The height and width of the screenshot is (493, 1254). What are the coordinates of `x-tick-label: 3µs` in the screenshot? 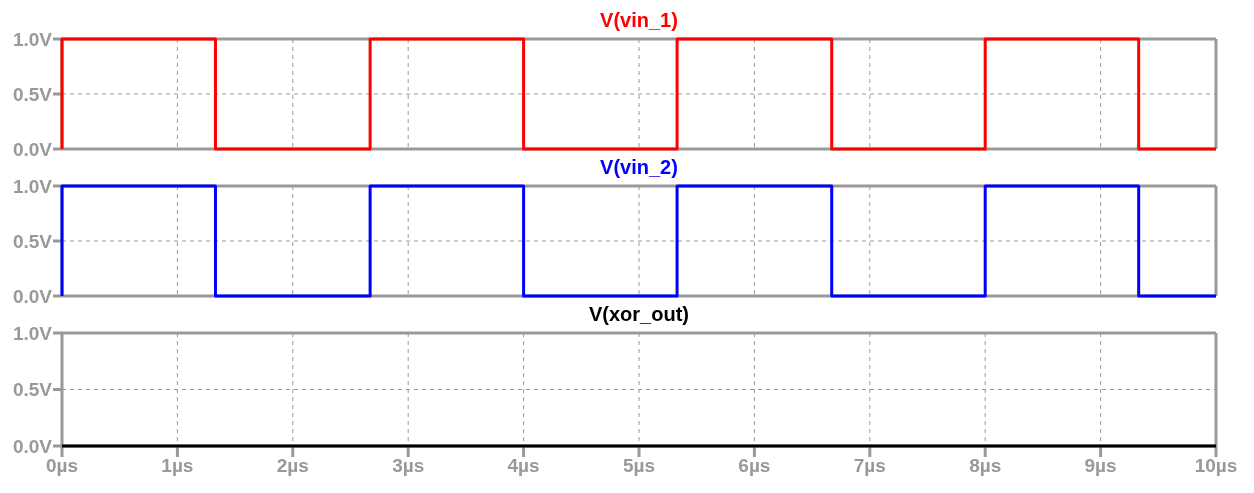 It's located at (408, 466).